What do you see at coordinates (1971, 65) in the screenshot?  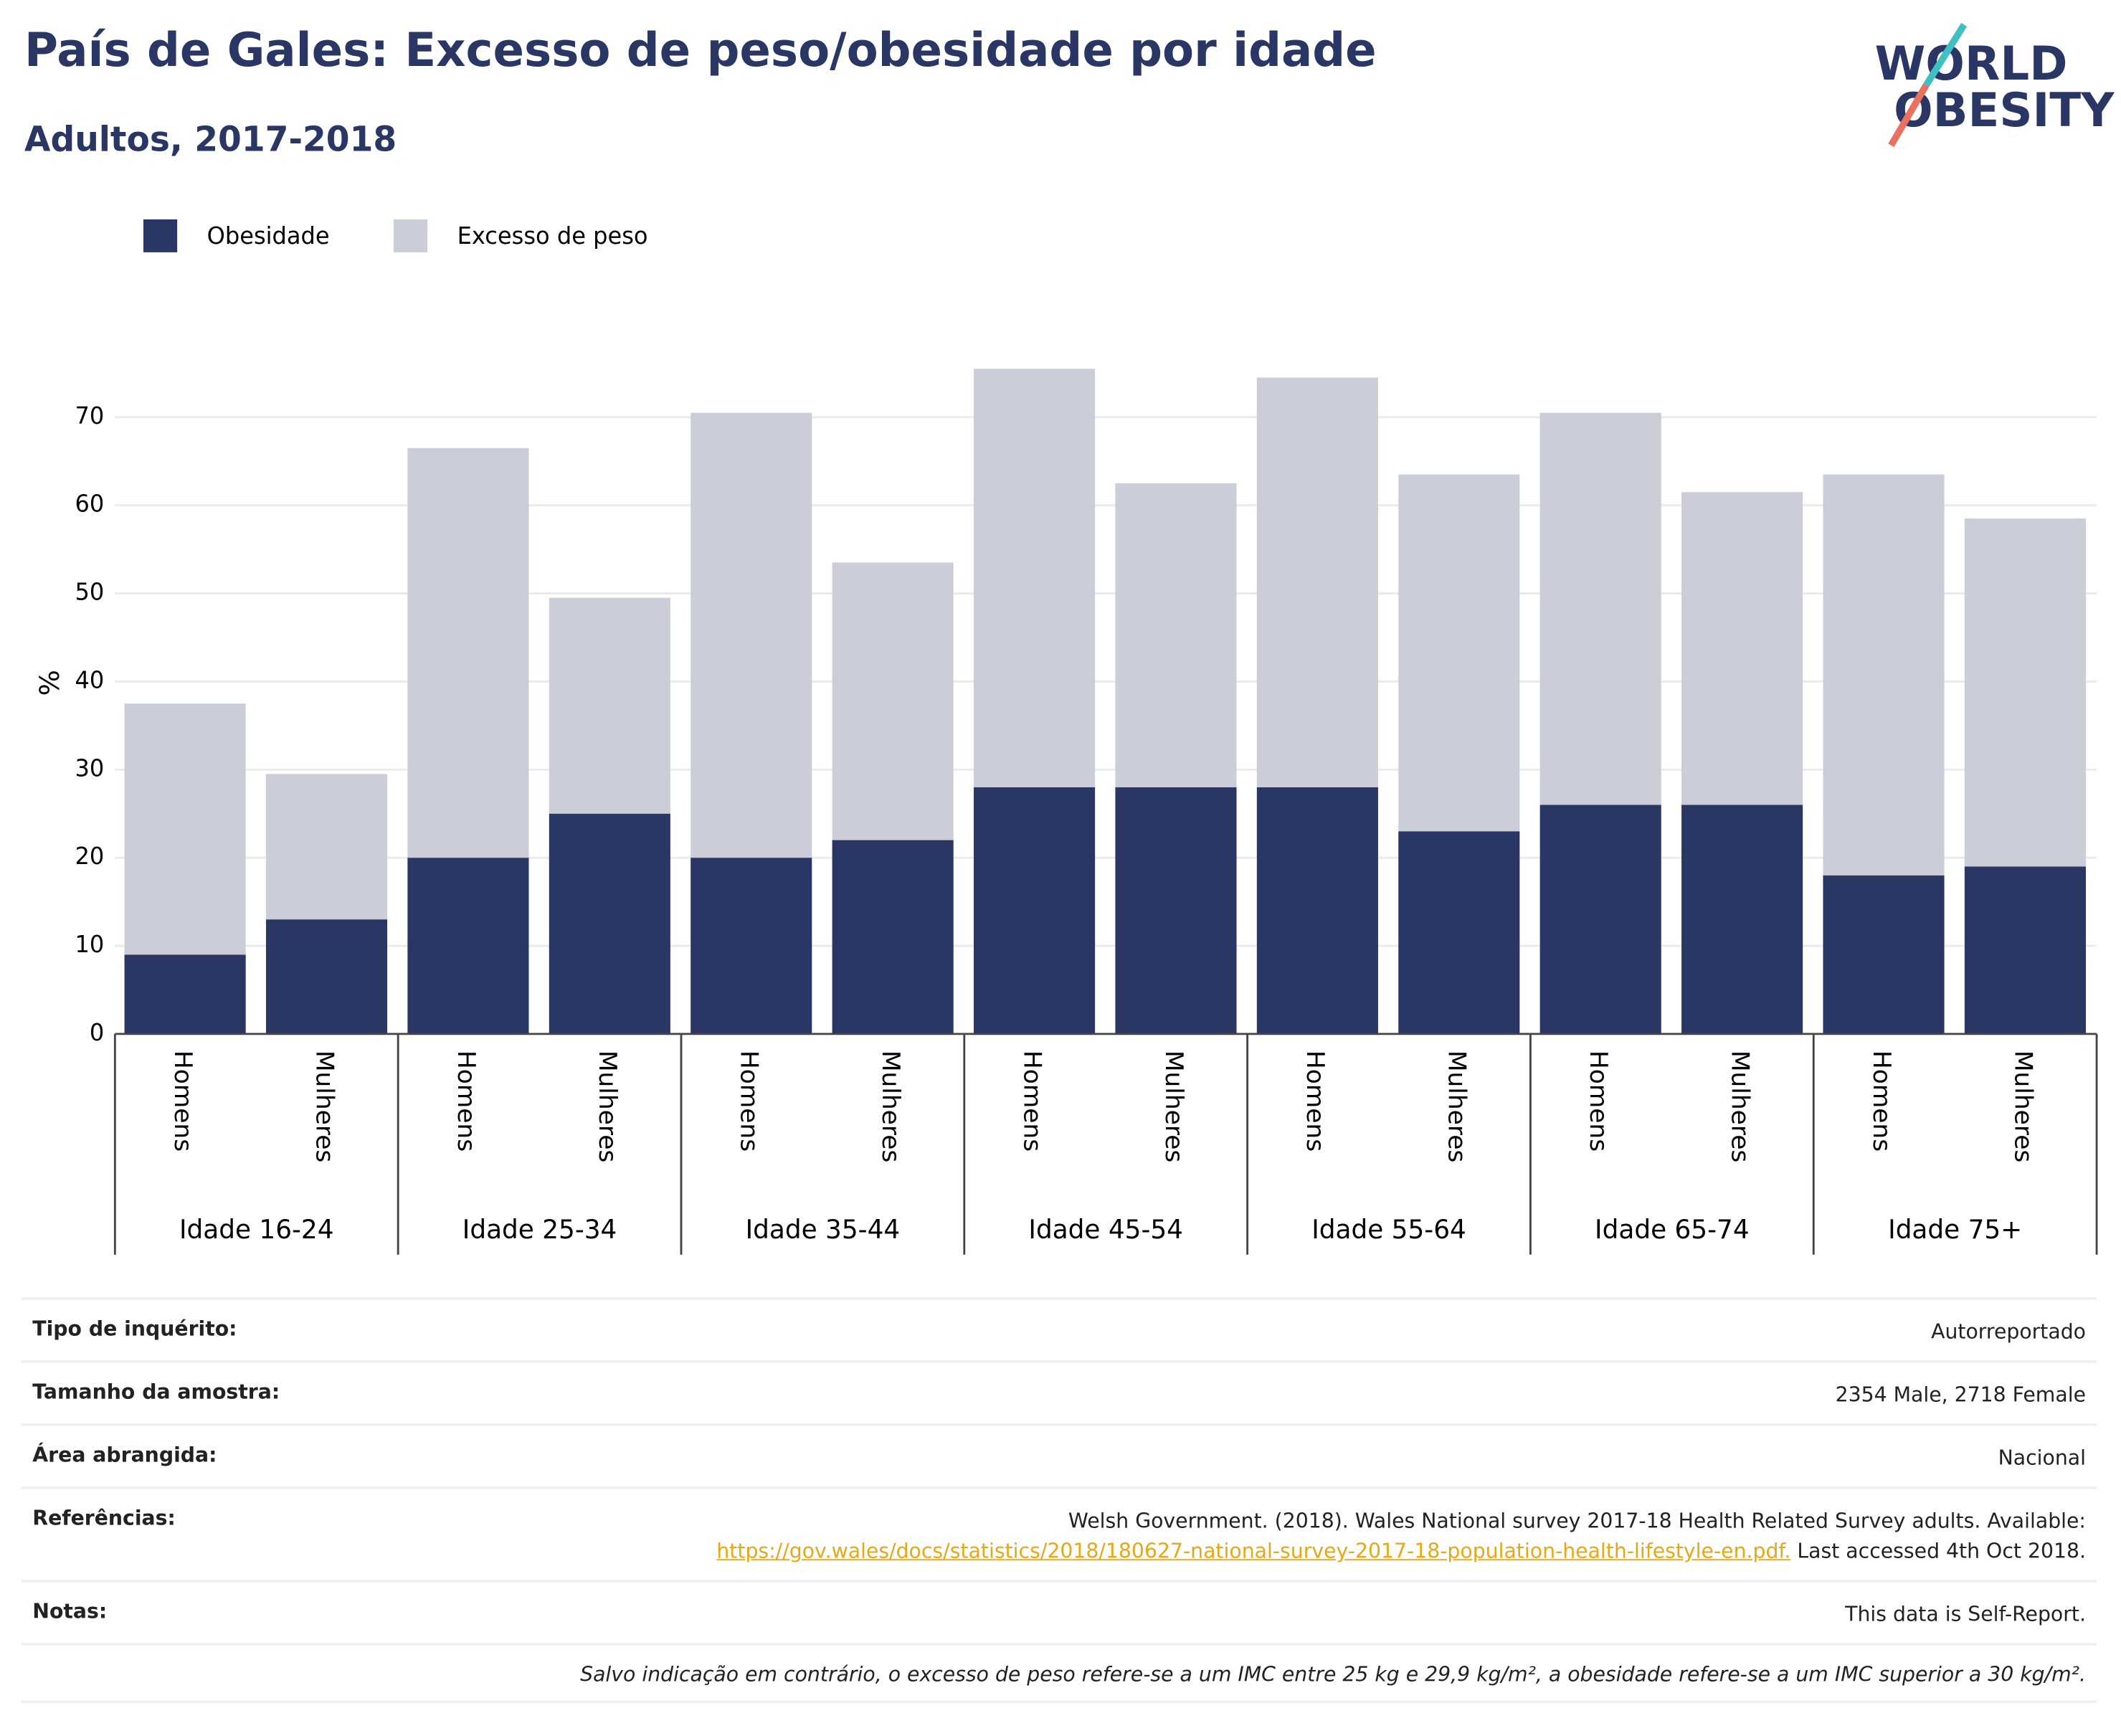 I see `logo-line1: WORLD` at bounding box center [1971, 65].